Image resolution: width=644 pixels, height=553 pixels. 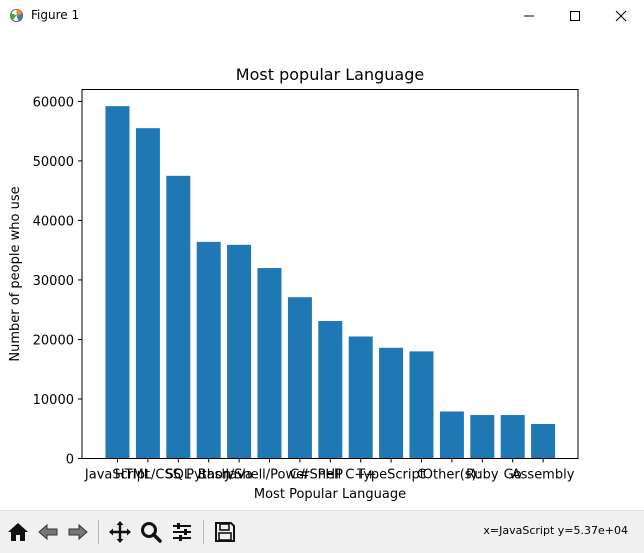 What do you see at coordinates (322, 531) in the screenshot?
I see `navigation-toolbar: x=JavaScript y=5.37e+04` at bounding box center [322, 531].